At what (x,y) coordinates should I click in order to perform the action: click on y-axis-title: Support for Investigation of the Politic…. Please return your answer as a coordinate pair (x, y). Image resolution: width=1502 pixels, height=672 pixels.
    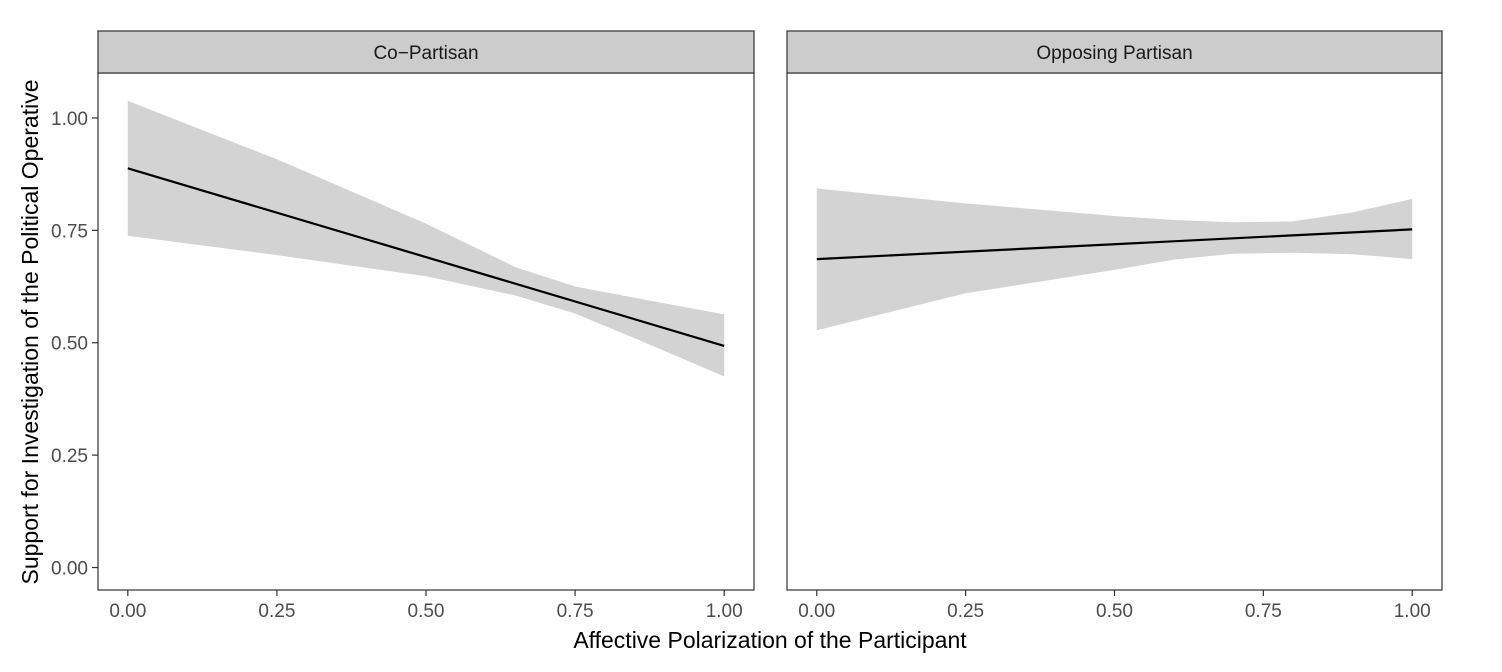
    Looking at the image, I should click on (30, 331).